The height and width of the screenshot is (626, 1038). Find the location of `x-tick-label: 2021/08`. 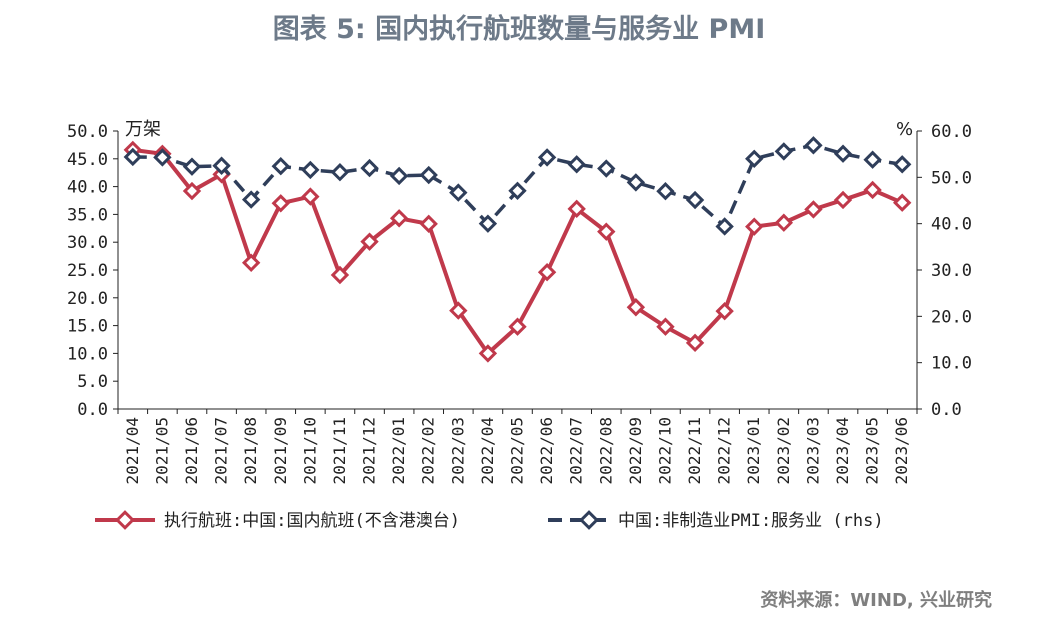

x-tick-label: 2021/08 is located at coordinates (250, 450).